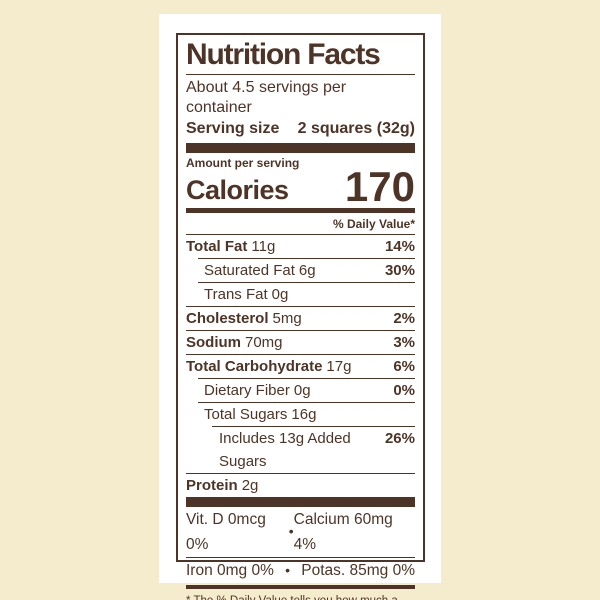 The image size is (600, 600). Describe the element at coordinates (399, 246) in the screenshot. I see `nutrient-daily-value: 14%` at that location.